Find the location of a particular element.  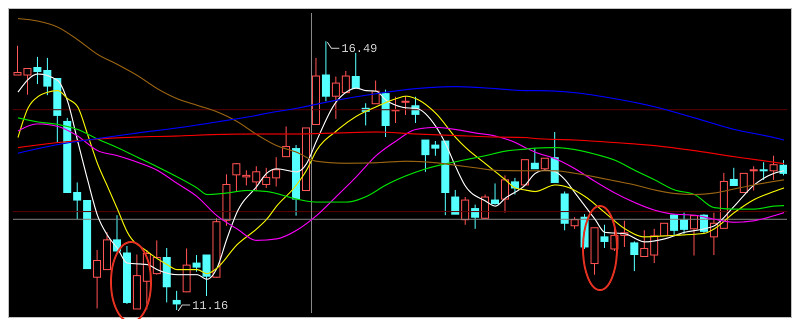

annotation: 16.49 is located at coordinates (359, 49).